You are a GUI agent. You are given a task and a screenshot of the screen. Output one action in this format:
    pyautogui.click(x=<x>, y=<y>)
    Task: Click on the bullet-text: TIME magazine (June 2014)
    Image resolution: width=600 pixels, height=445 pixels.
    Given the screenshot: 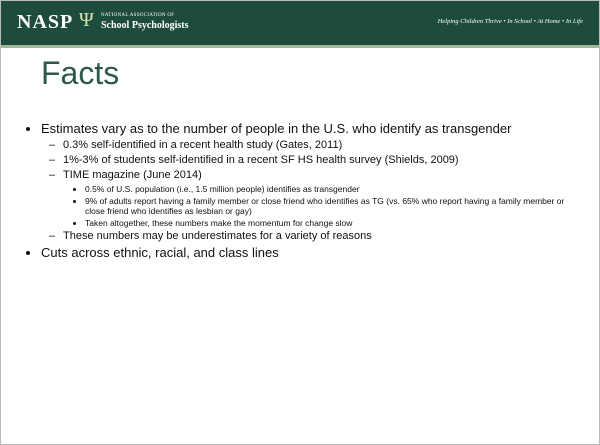 What is the action you would take?
    pyautogui.click(x=132, y=175)
    